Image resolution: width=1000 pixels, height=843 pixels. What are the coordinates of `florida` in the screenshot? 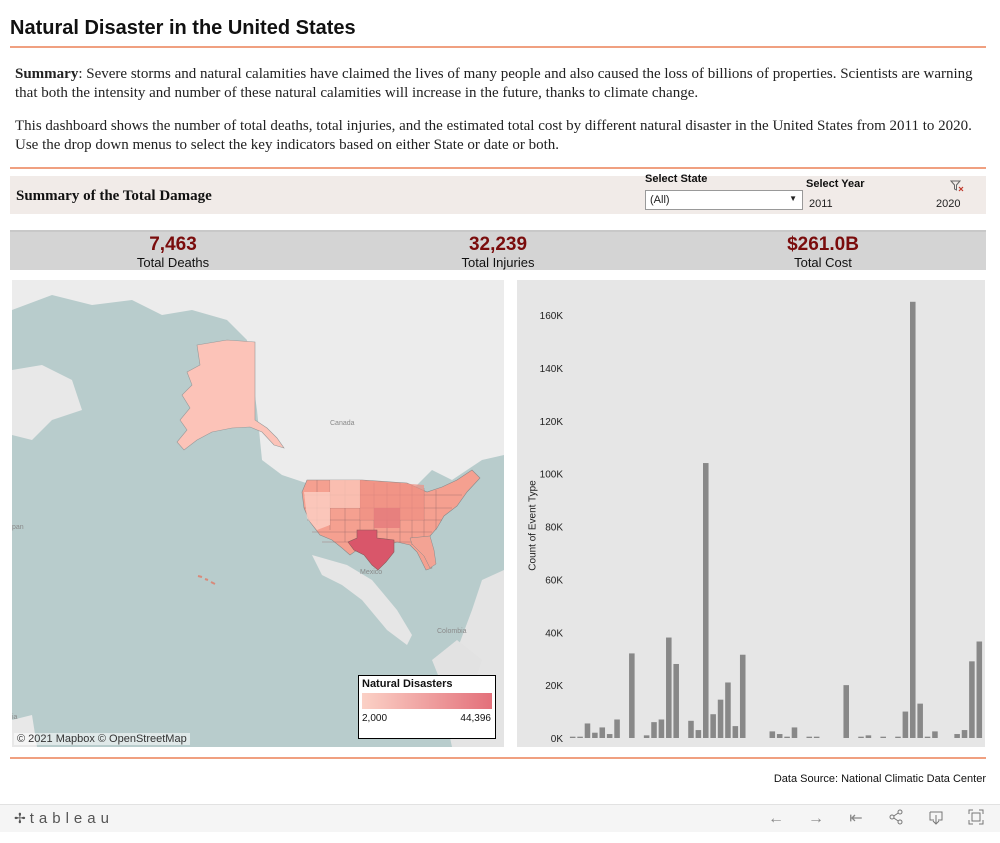 It's located at (423, 552).